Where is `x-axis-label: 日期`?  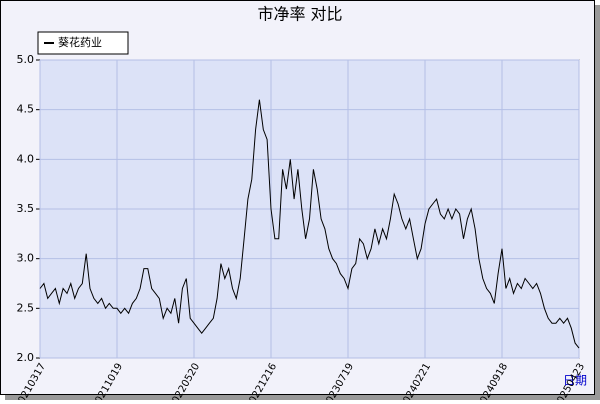
x-axis-label: 日期 is located at coordinates (575, 381).